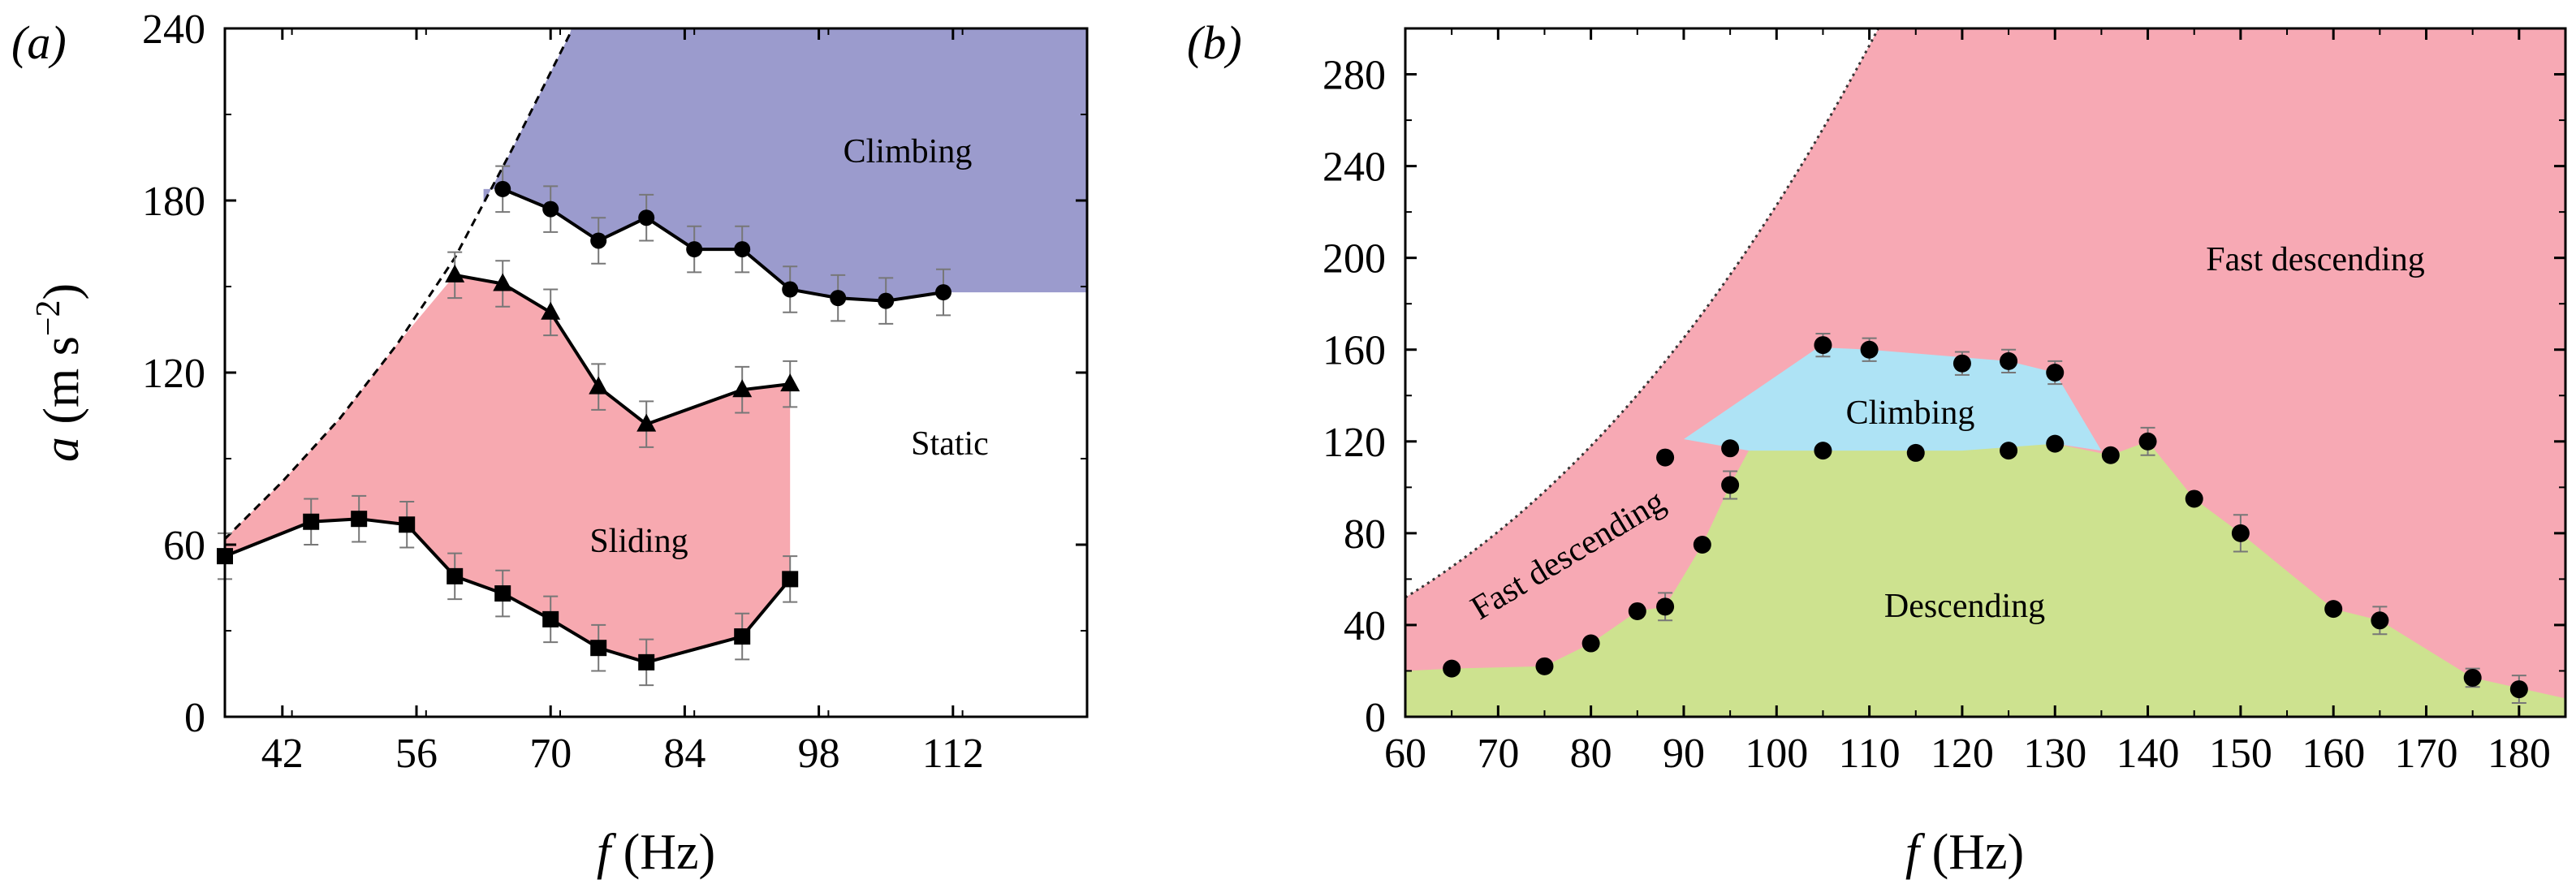  Describe the element at coordinates (1214, 42) in the screenshot. I see `panel-b-label: (b)` at that location.